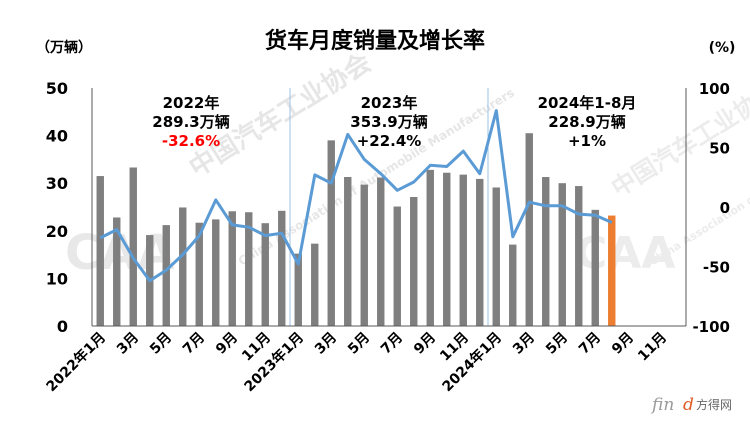 The height and width of the screenshot is (422, 750). I want to click on y-left-tick-10: 10, so click(57, 278).